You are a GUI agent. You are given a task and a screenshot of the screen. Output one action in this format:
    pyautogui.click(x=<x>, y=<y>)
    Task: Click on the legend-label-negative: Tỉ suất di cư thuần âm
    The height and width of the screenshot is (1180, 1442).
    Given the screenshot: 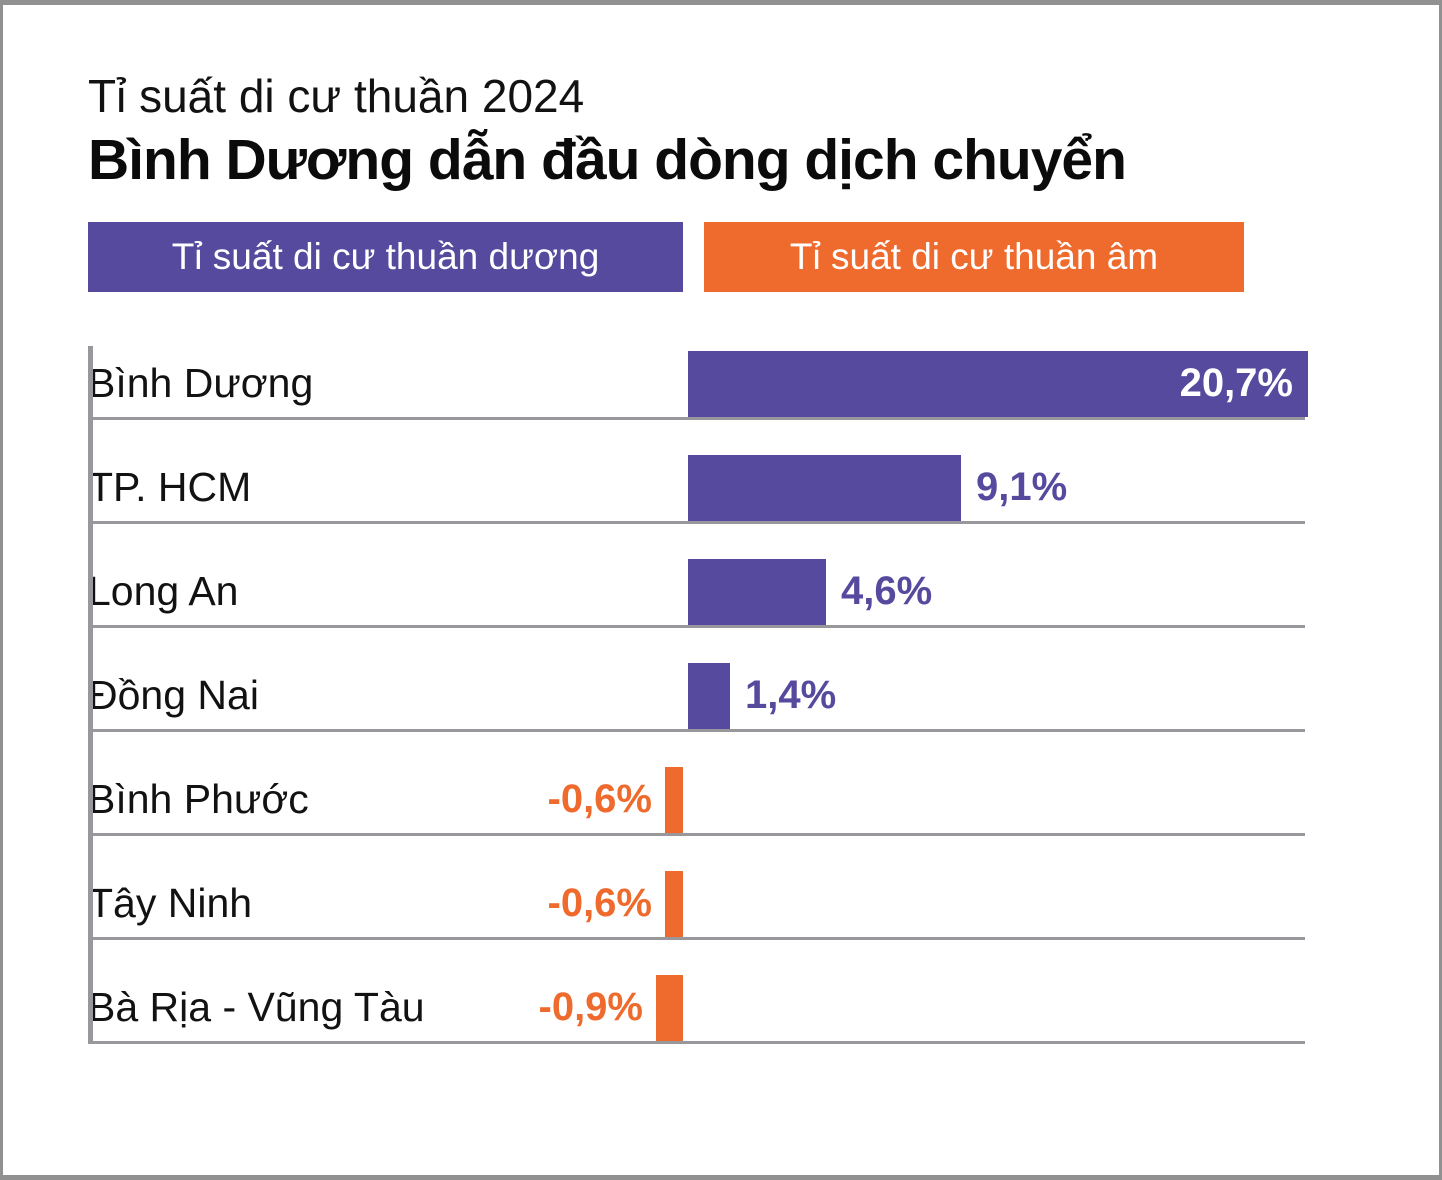 What is the action you would take?
    pyautogui.click(x=974, y=256)
    